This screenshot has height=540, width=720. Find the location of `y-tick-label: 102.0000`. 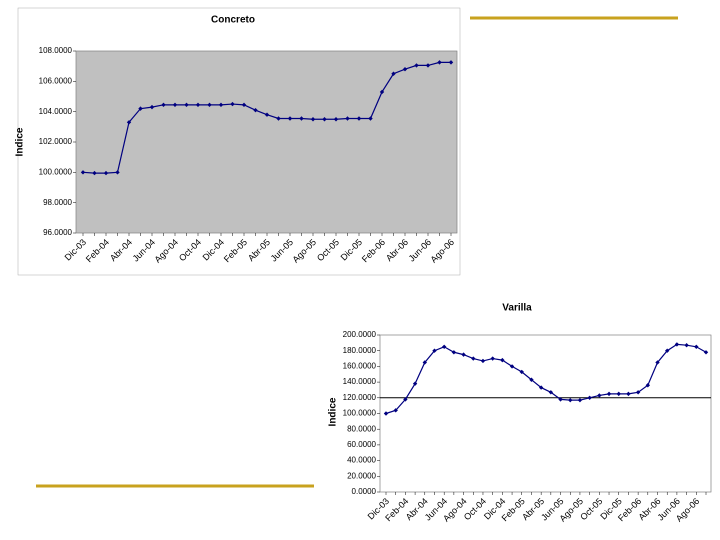

y-tick-label: 102.0000 is located at coordinates (56, 141).